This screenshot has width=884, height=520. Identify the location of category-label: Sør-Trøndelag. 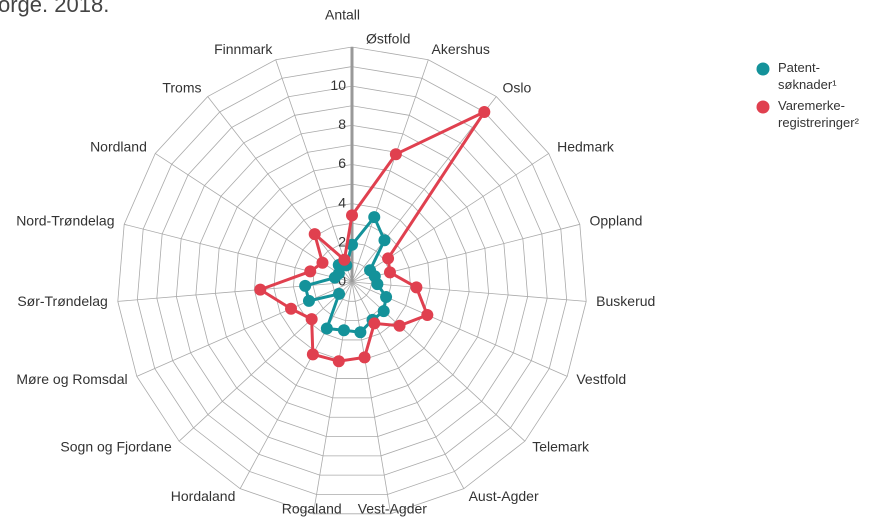
(62, 301).